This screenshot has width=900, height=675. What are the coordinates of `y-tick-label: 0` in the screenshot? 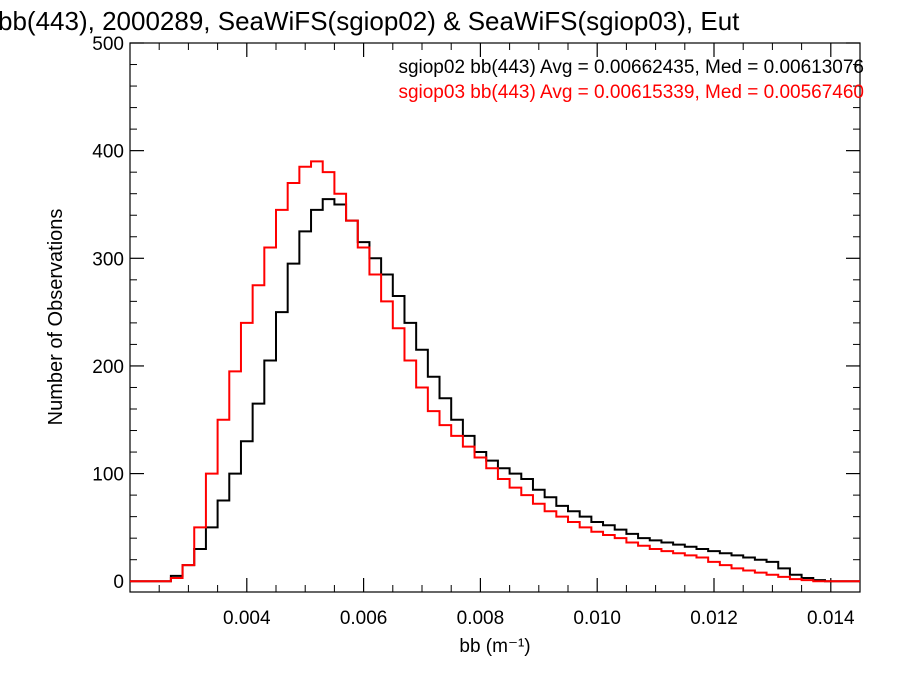 It's located at (118, 582).